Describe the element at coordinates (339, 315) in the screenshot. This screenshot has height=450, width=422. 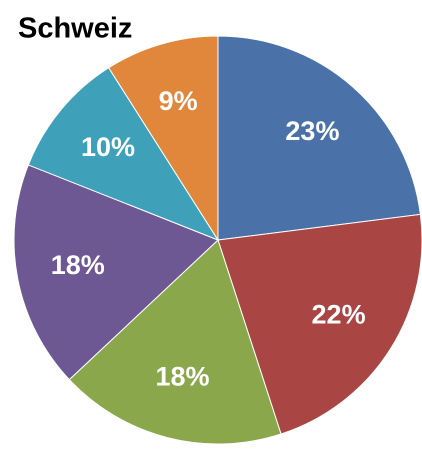
I see `data-label: 22%` at that location.